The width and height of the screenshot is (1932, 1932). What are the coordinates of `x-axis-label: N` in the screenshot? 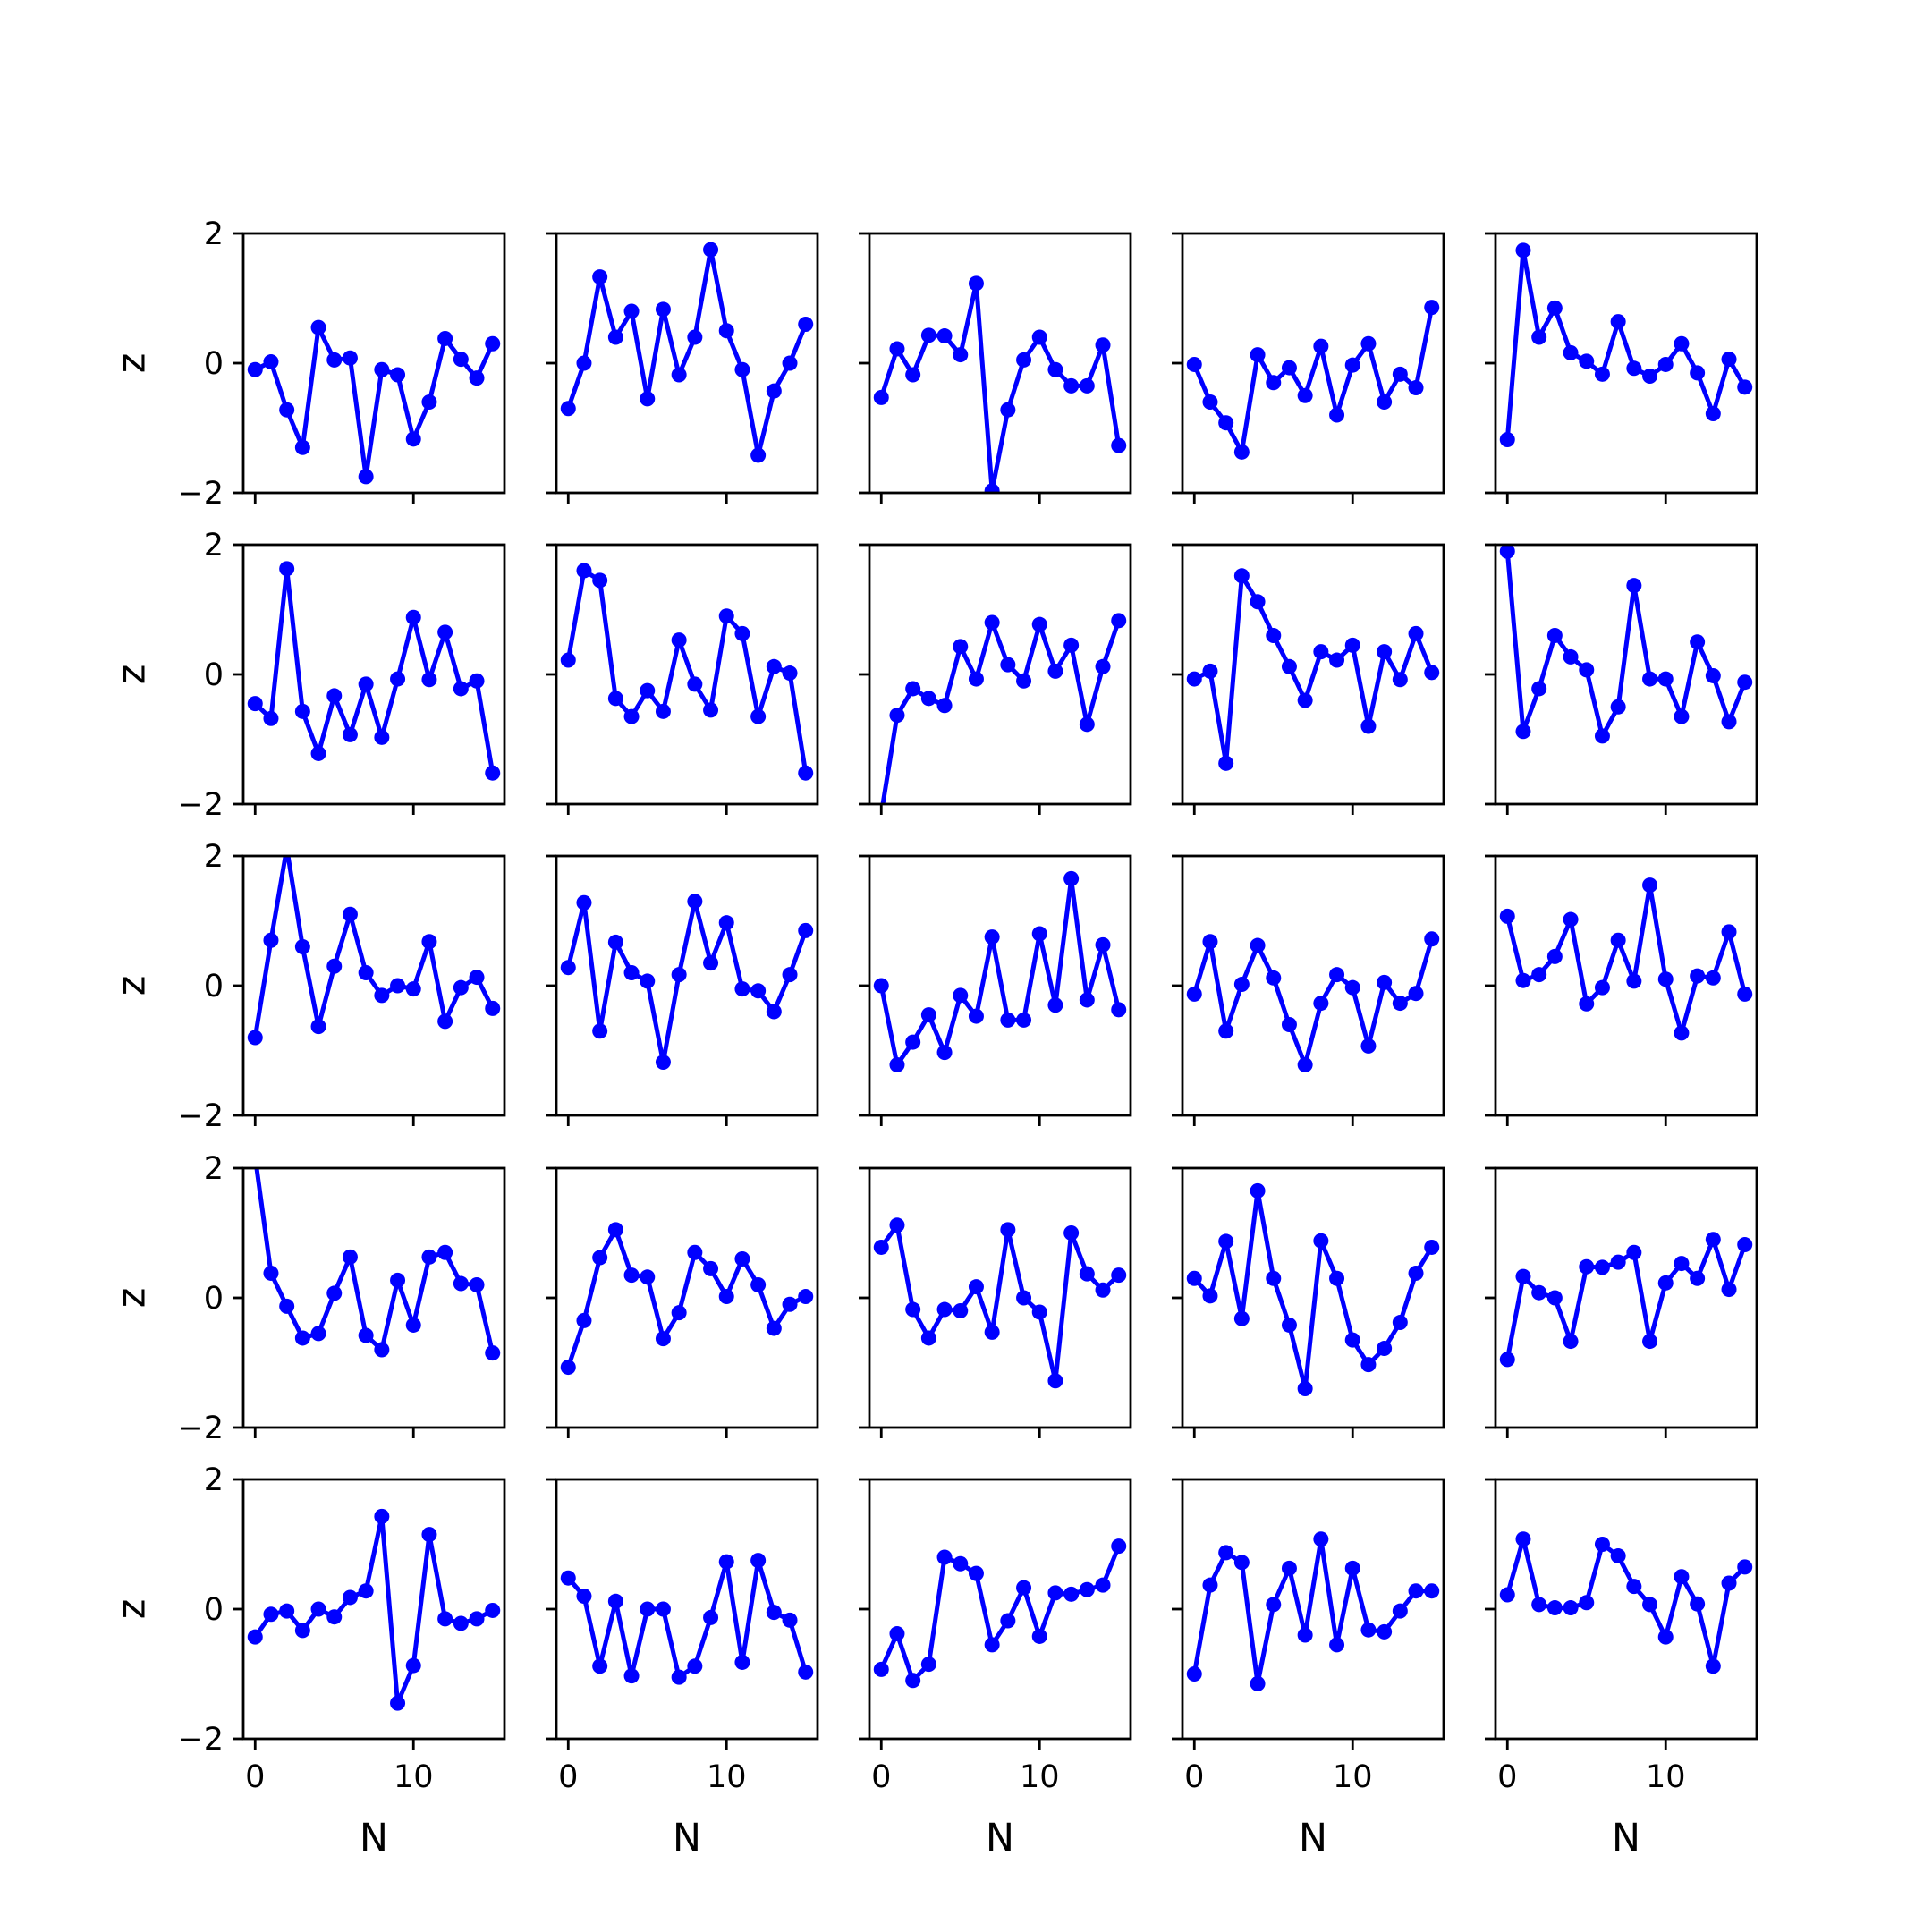 It's located at (1626, 1838).